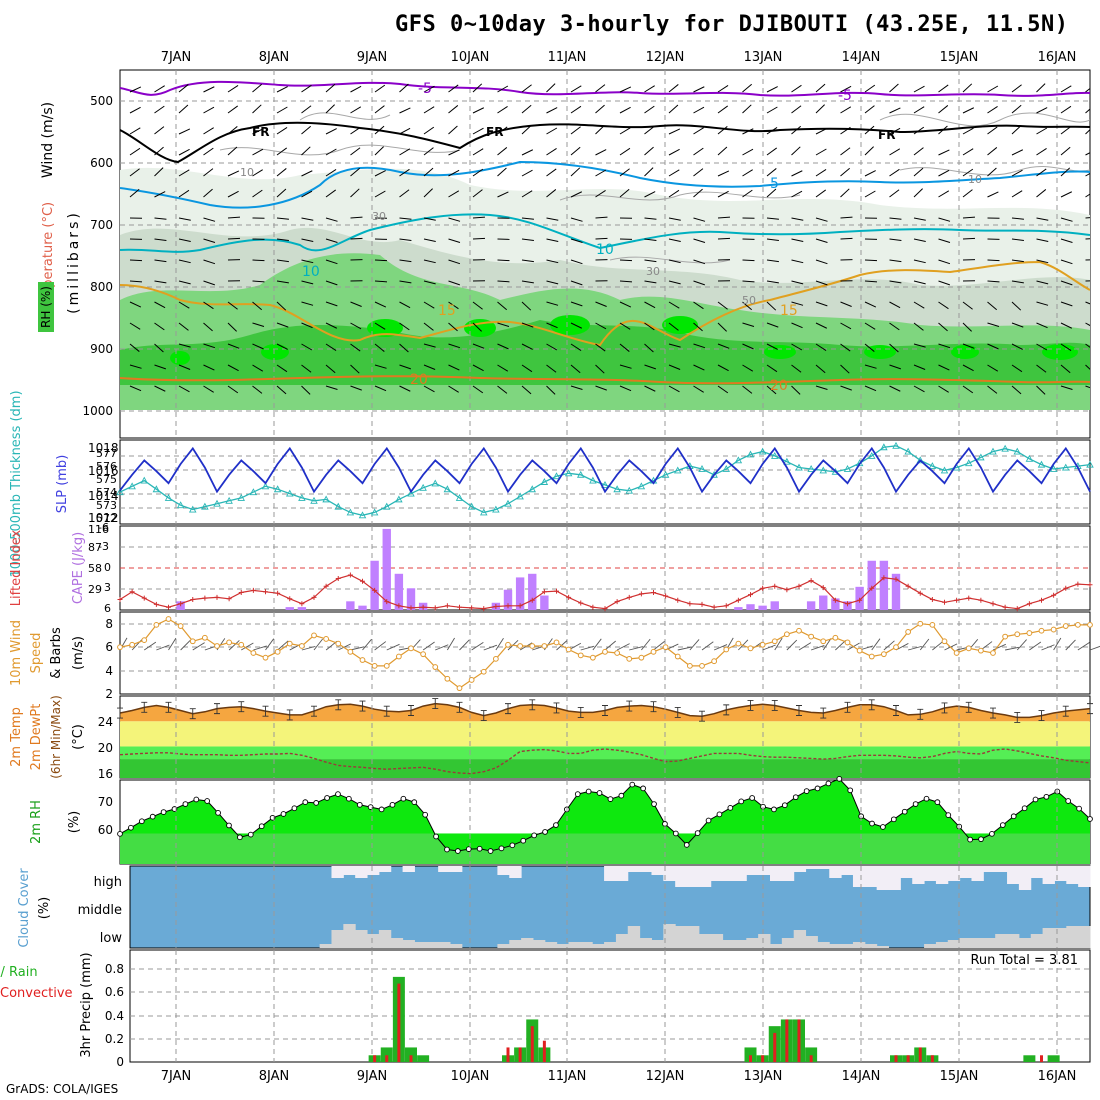  Describe the element at coordinates (605, 88) in the screenshot. I see `temp-contour-minus5` at that location.